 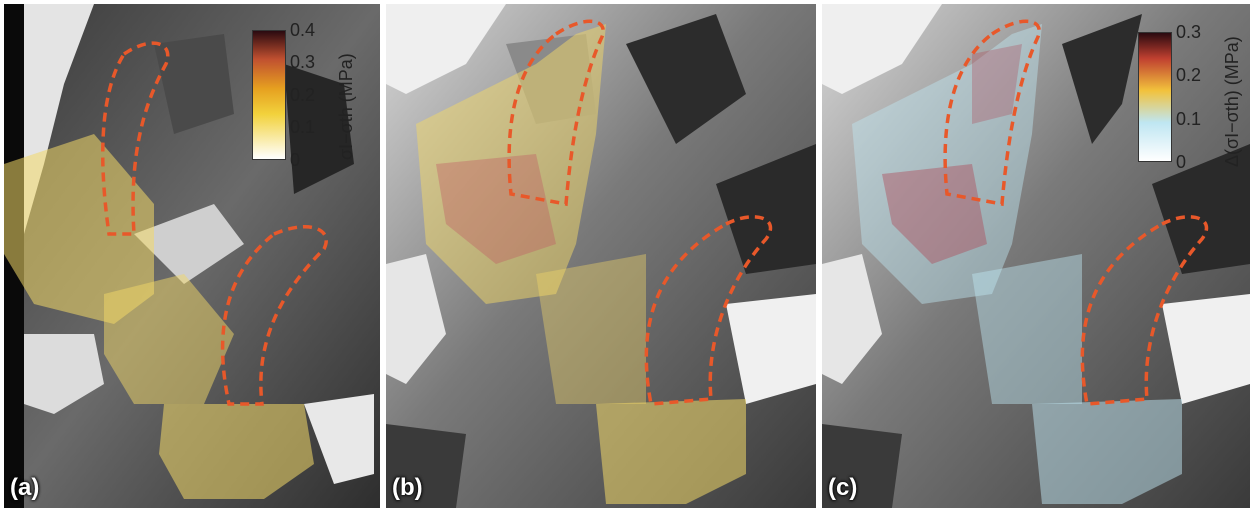 I want to click on panel-label-b: (b), so click(x=407, y=487).